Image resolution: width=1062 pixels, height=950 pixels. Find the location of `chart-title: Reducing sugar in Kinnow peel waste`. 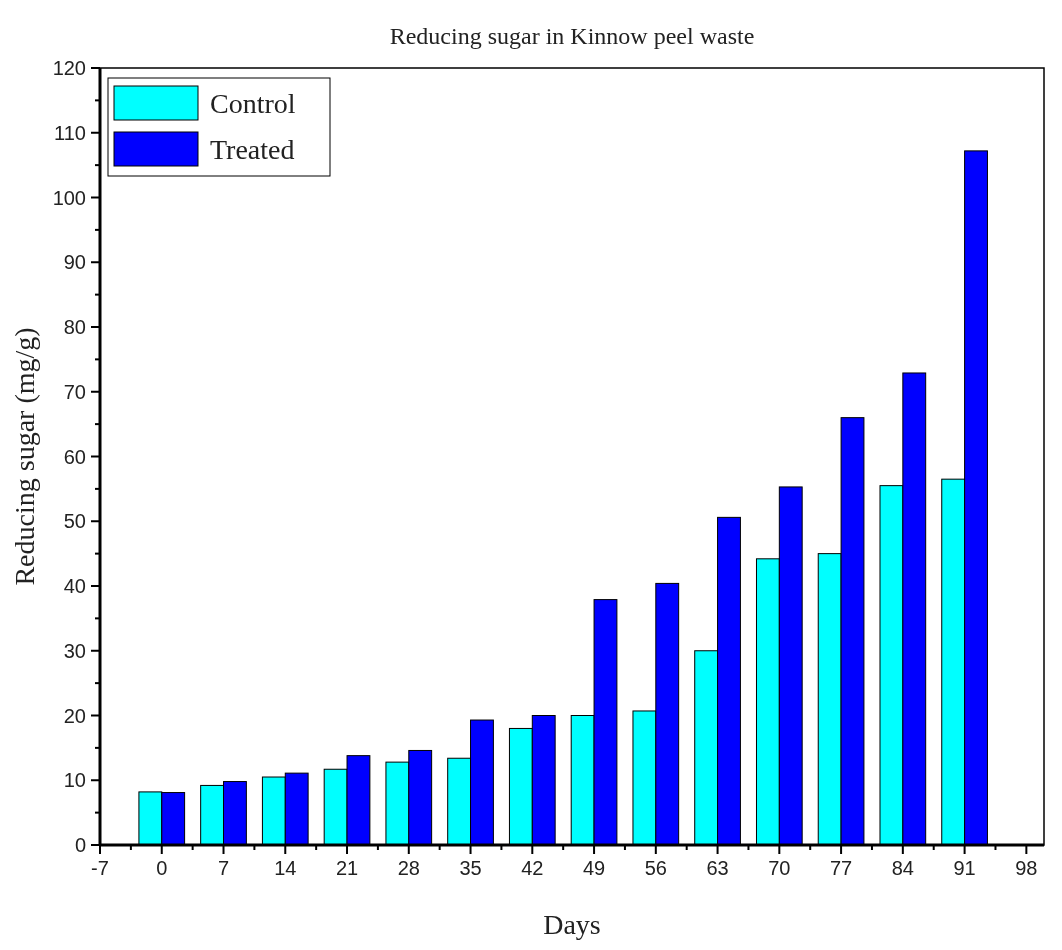

chart-title: Reducing sugar in Kinnow peel waste is located at coordinates (572, 36).